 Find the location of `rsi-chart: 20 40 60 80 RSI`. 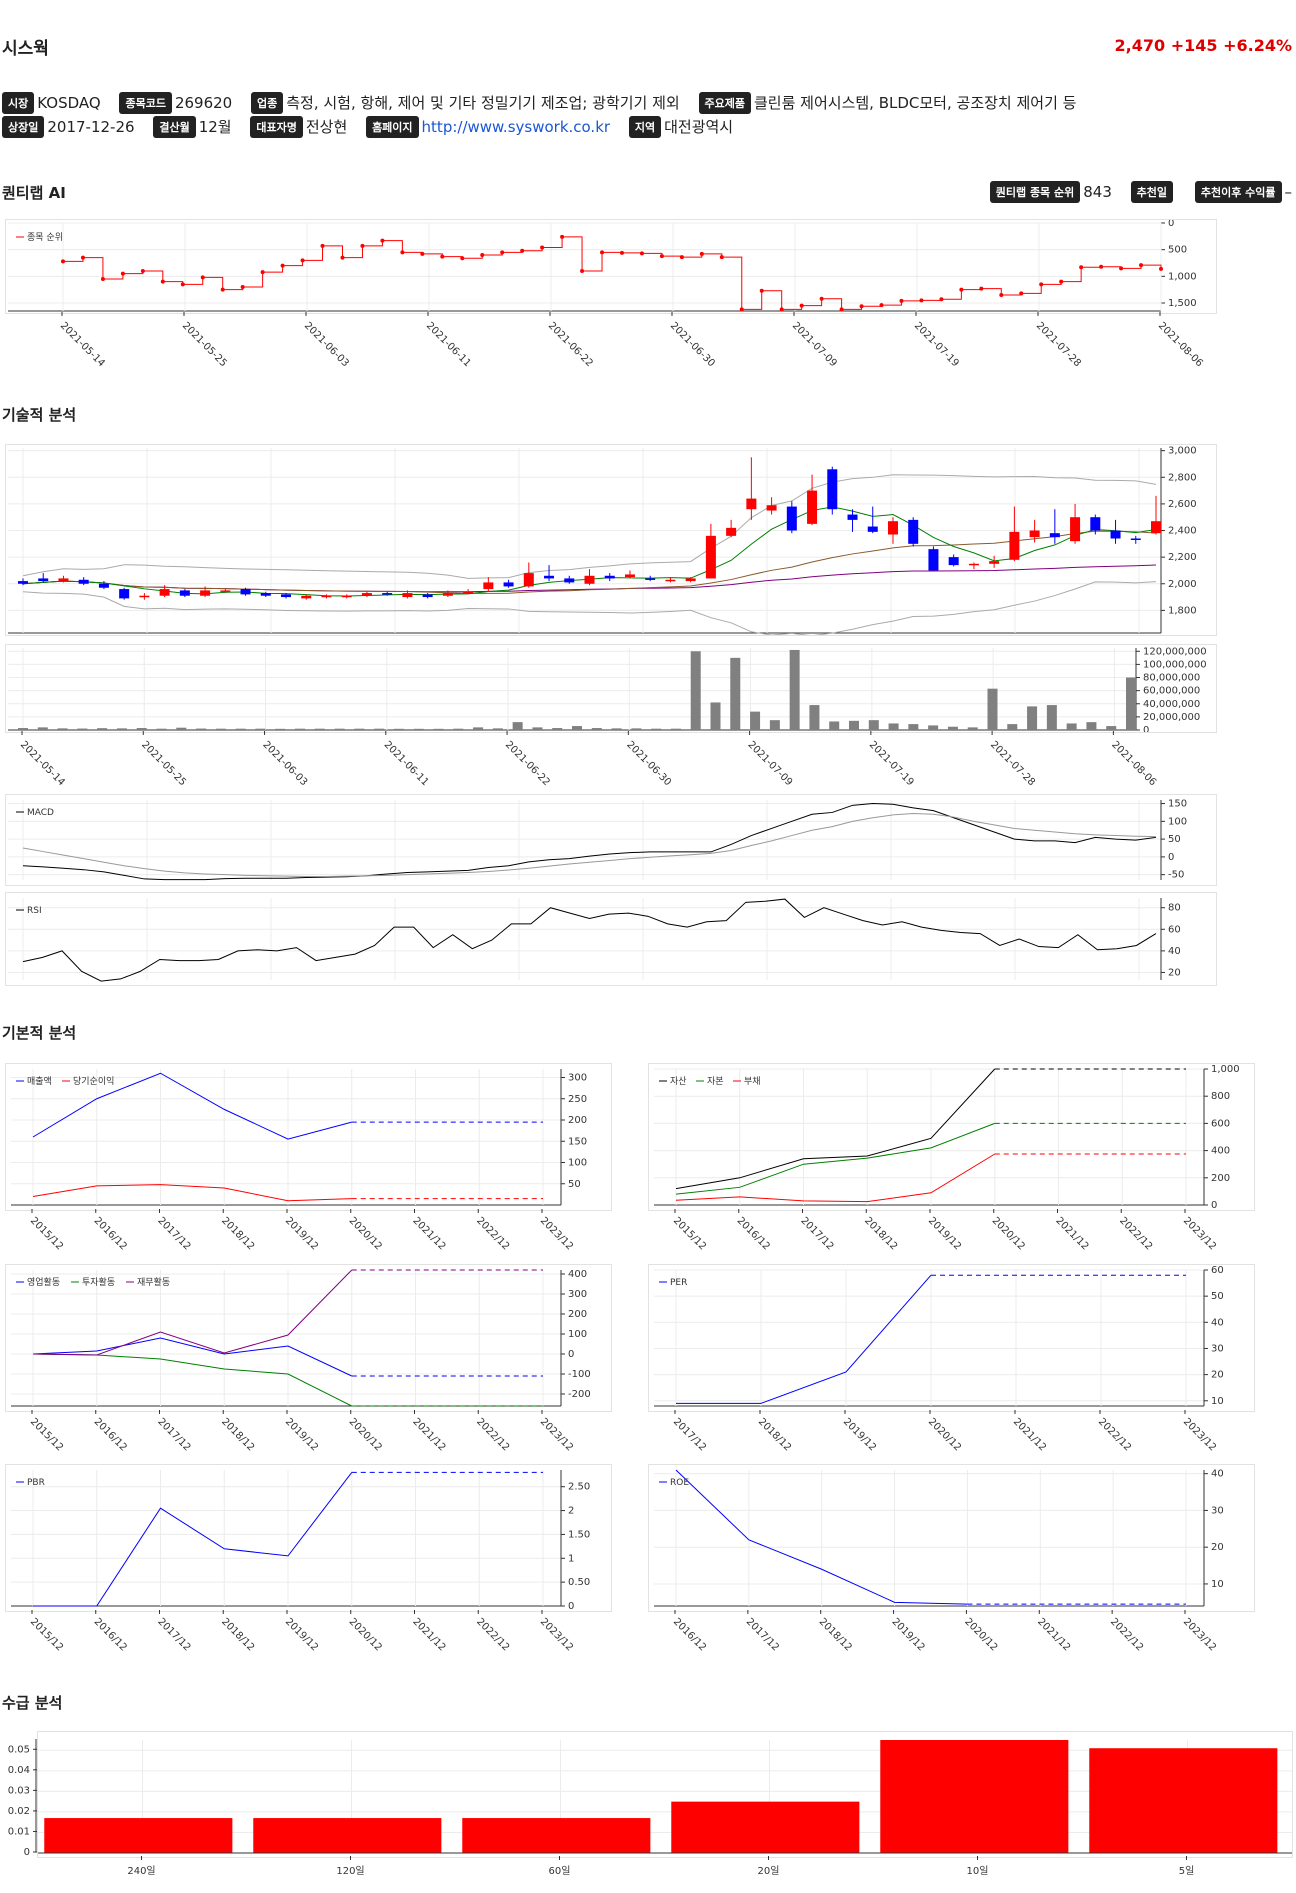

rsi-chart: 20 40 60 80 RSI is located at coordinates (594, 940).